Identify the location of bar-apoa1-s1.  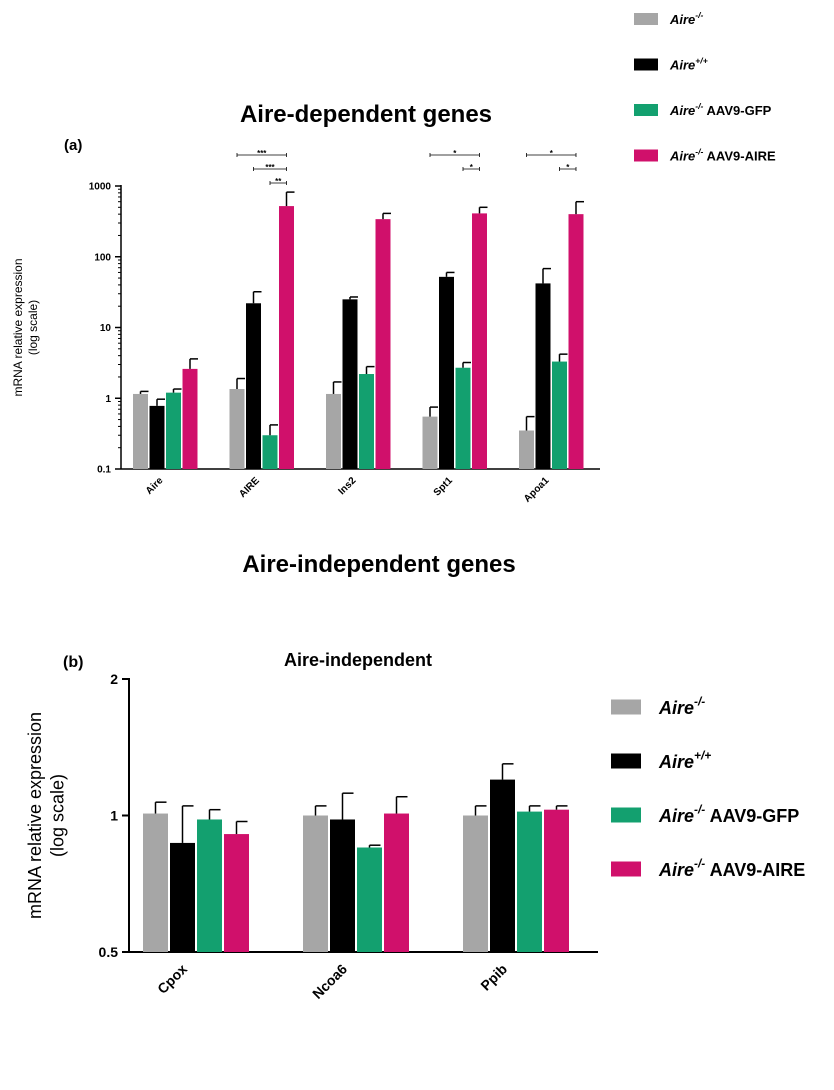
(543, 376).